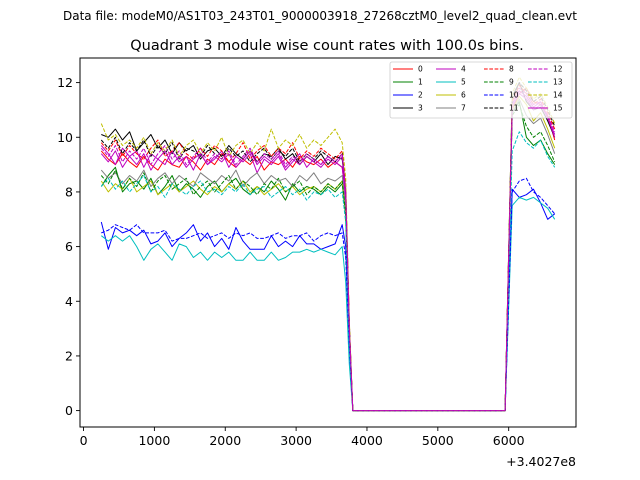  What do you see at coordinates (420, 108) in the screenshot?
I see `legend-label-3: 3` at bounding box center [420, 108].